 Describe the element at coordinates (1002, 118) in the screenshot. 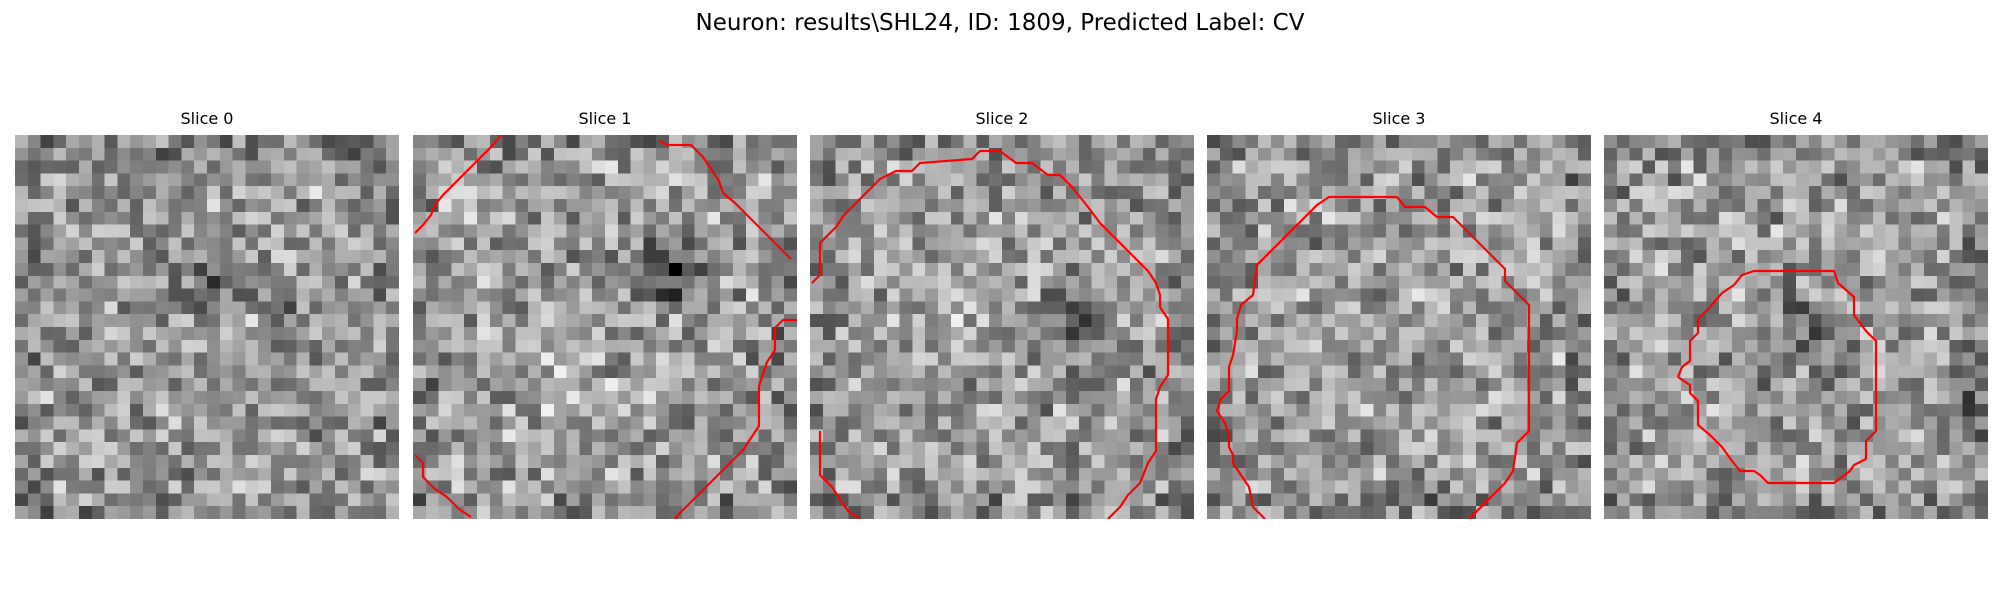

I see `slice-title: Slice 2` at that location.